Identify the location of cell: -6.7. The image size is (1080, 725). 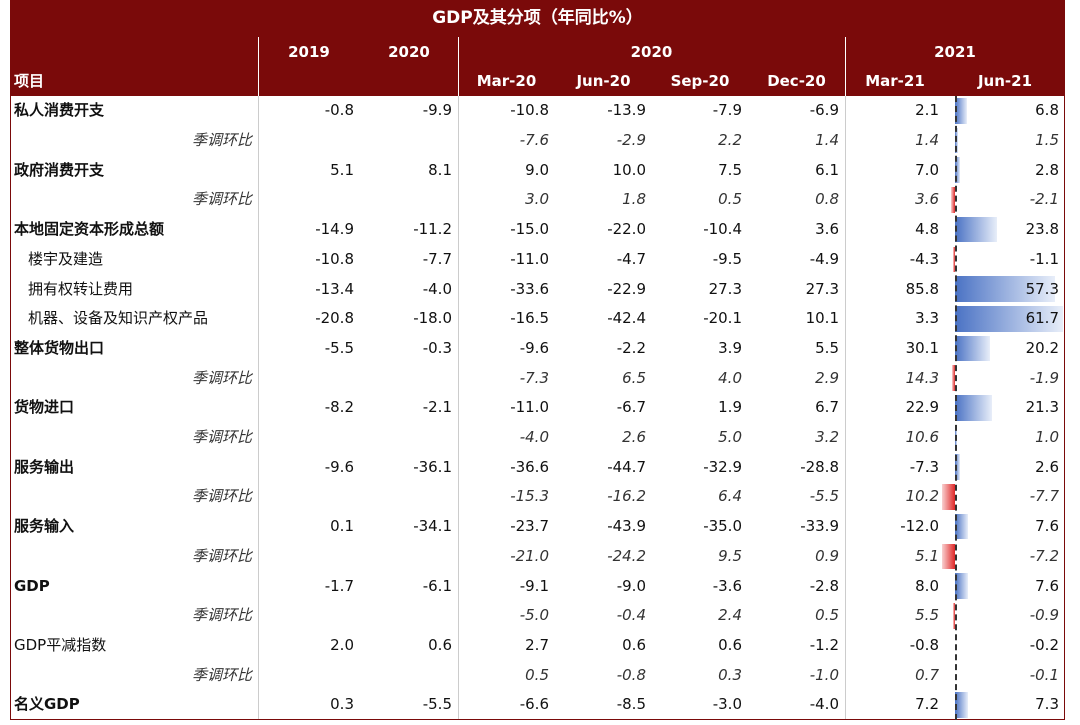
(631, 407).